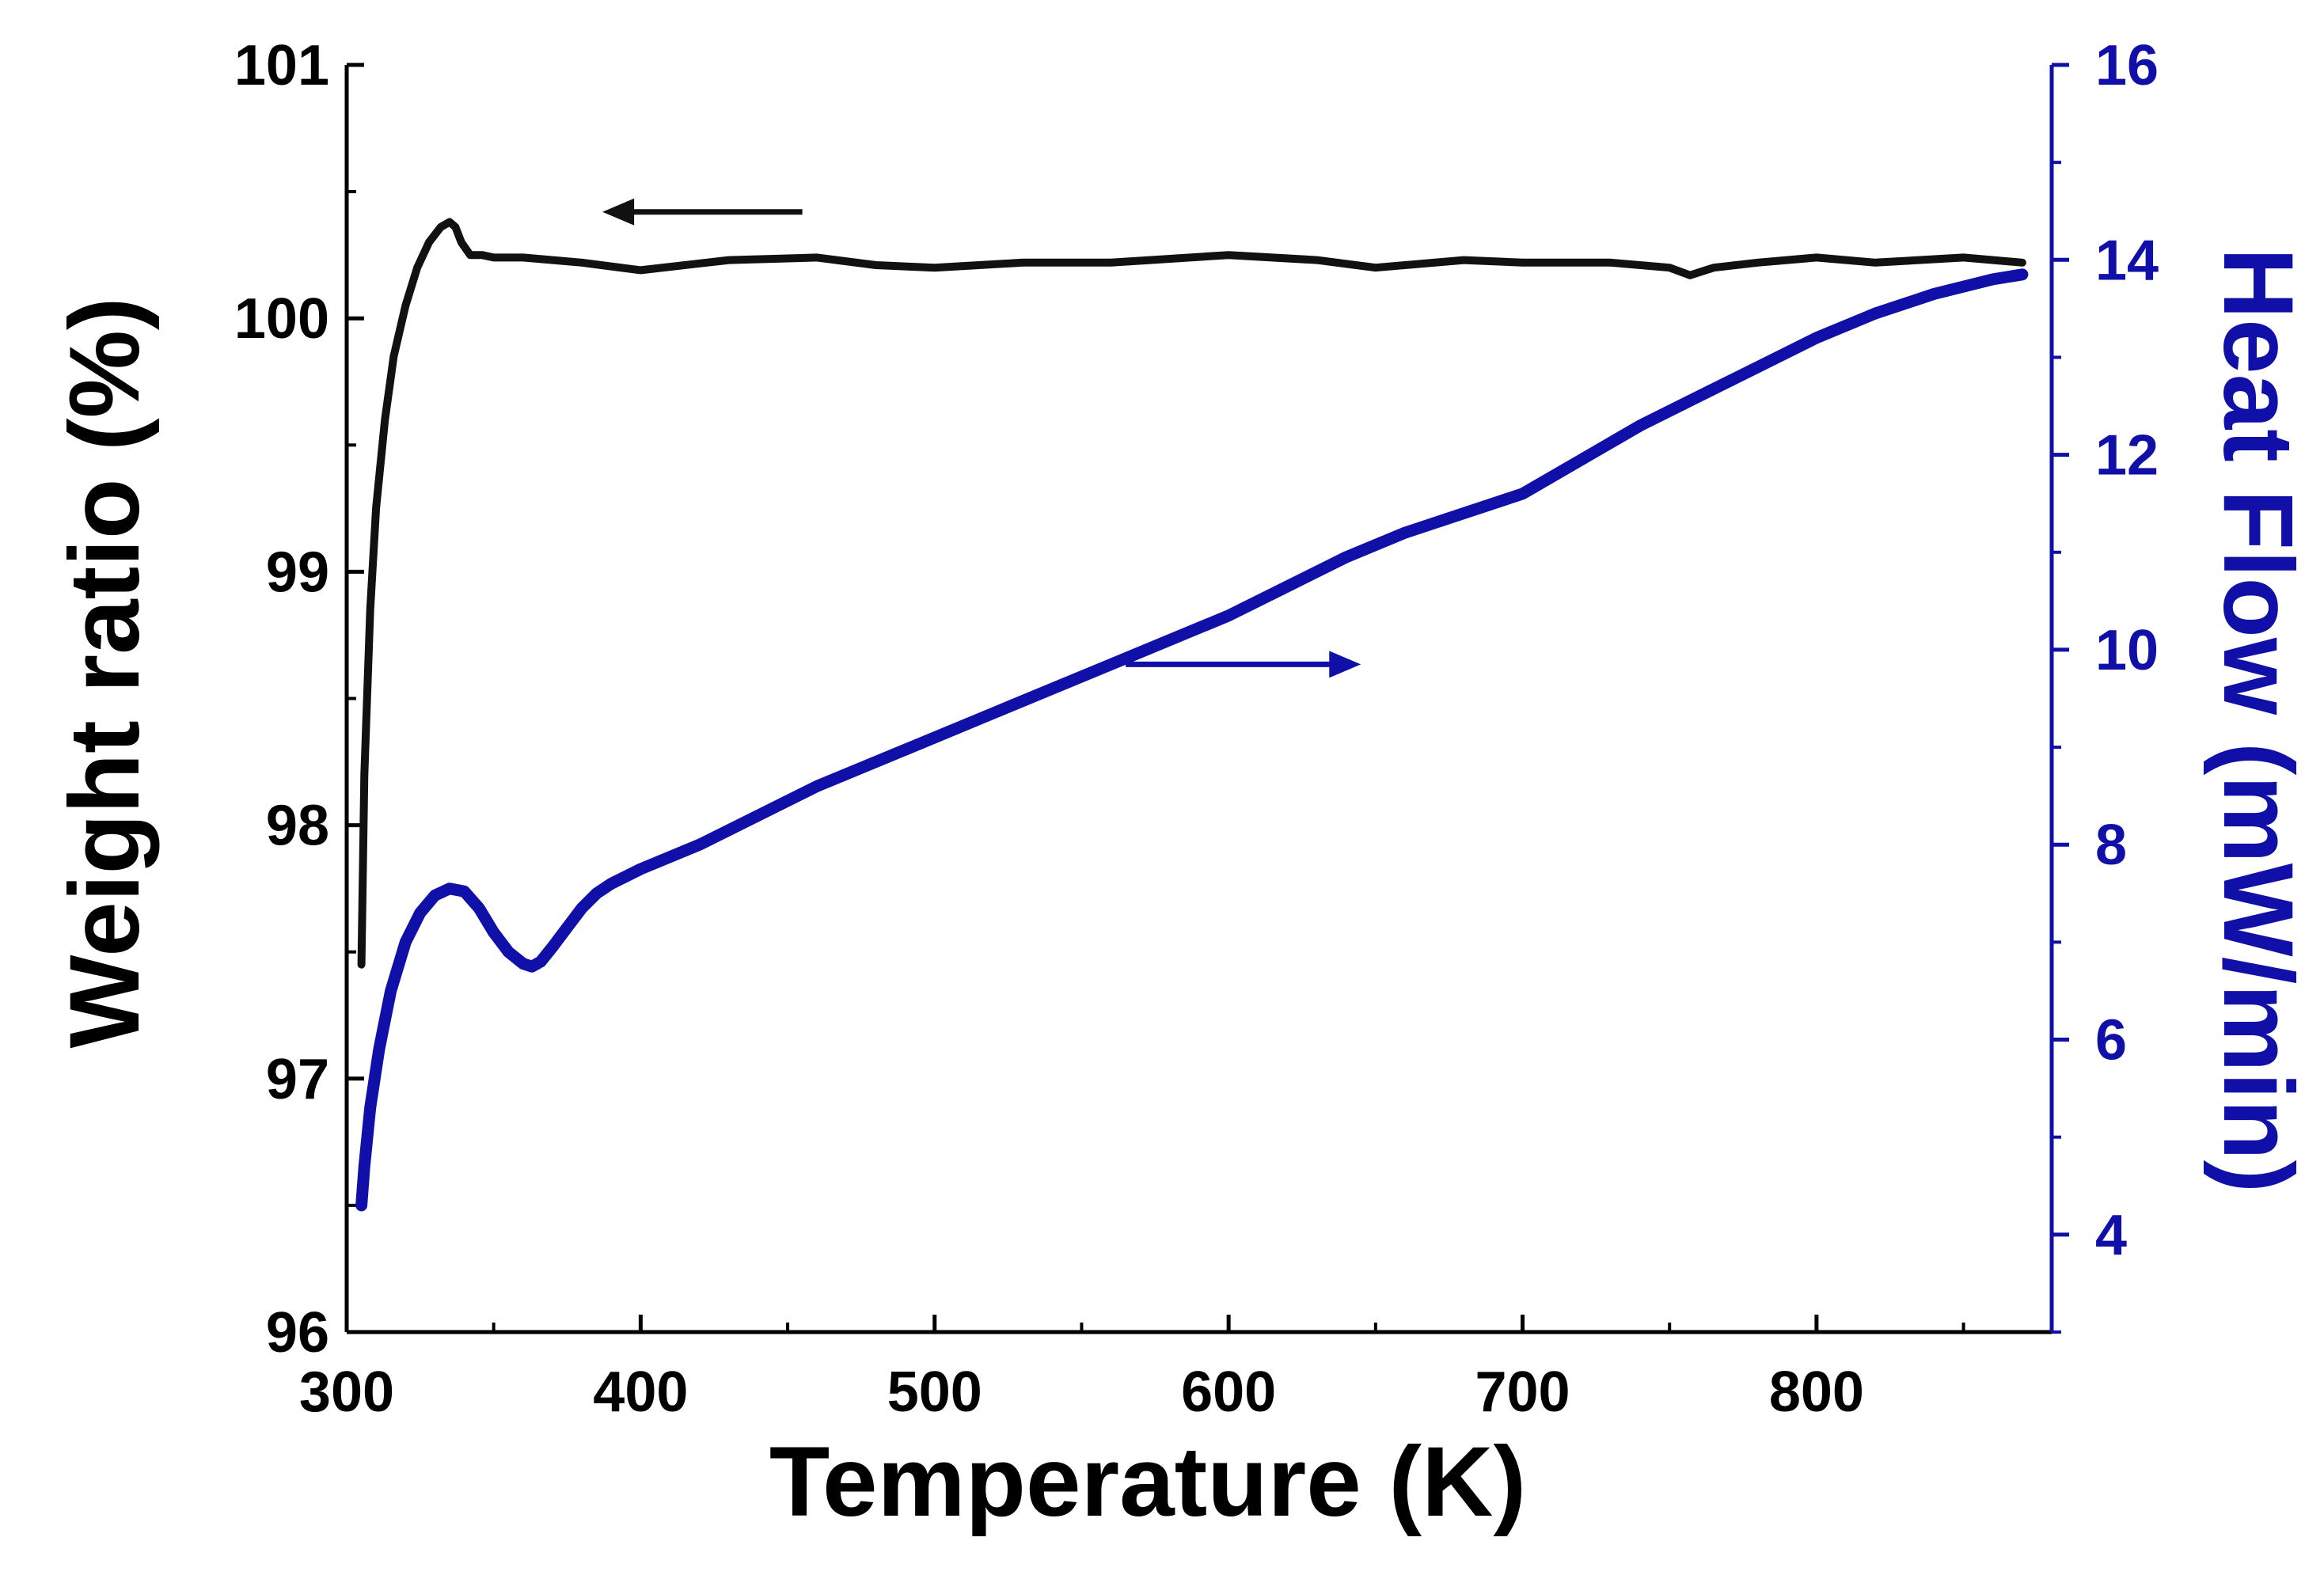 This screenshot has height=1579, width=2324. Describe the element at coordinates (347, 1392) in the screenshot. I see `x-tick-label: 300` at that location.